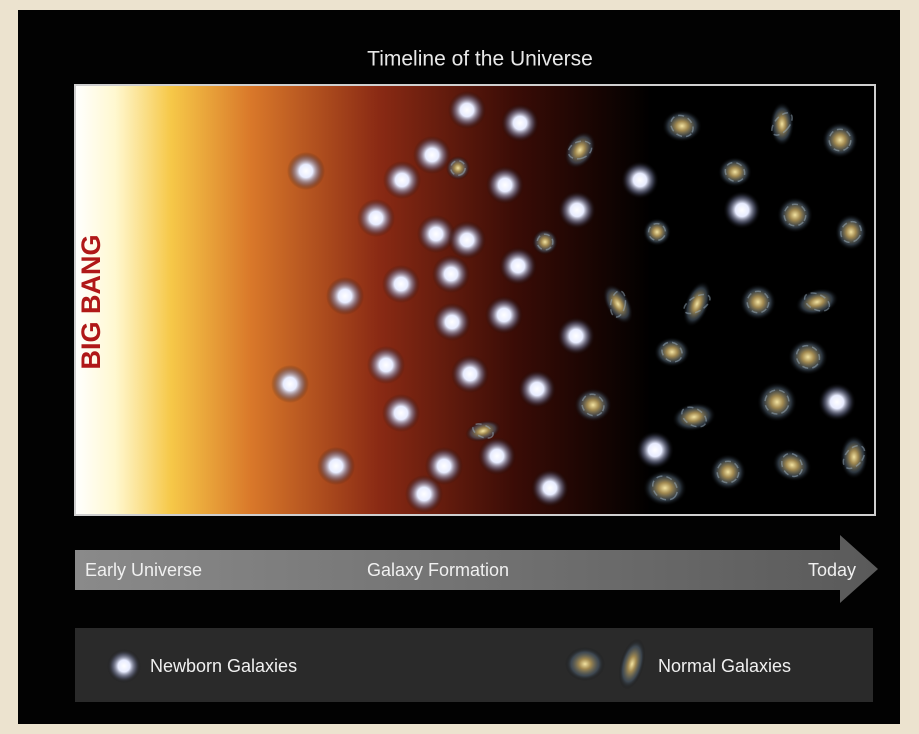 Image resolution: width=919 pixels, height=734 pixels. Describe the element at coordinates (91, 302) in the screenshot. I see `big-bang-label: BIG BANG` at that location.